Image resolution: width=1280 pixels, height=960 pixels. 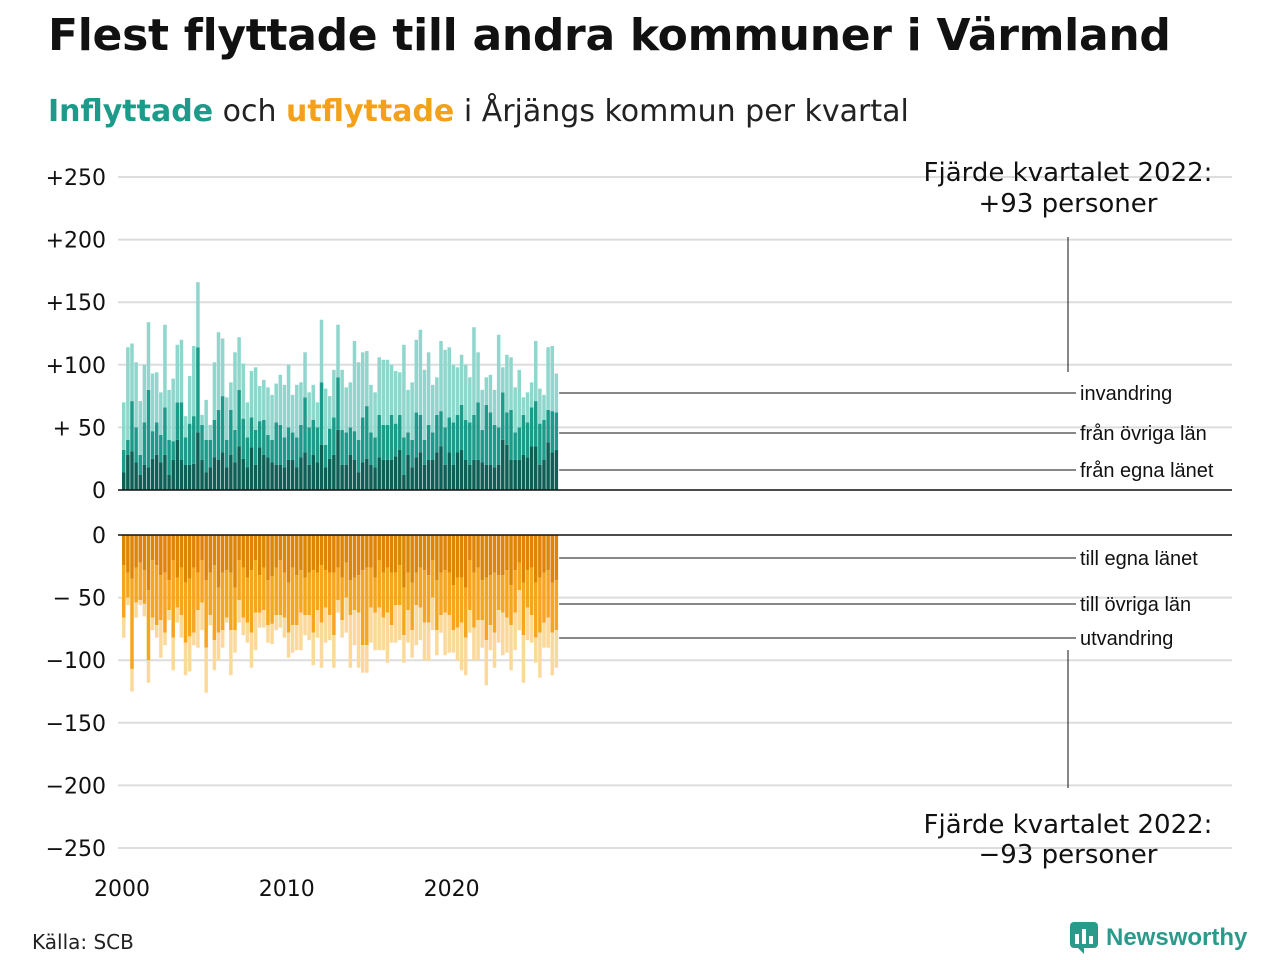 I want to click on brand-name: Newsworthy, so click(x=1177, y=937).